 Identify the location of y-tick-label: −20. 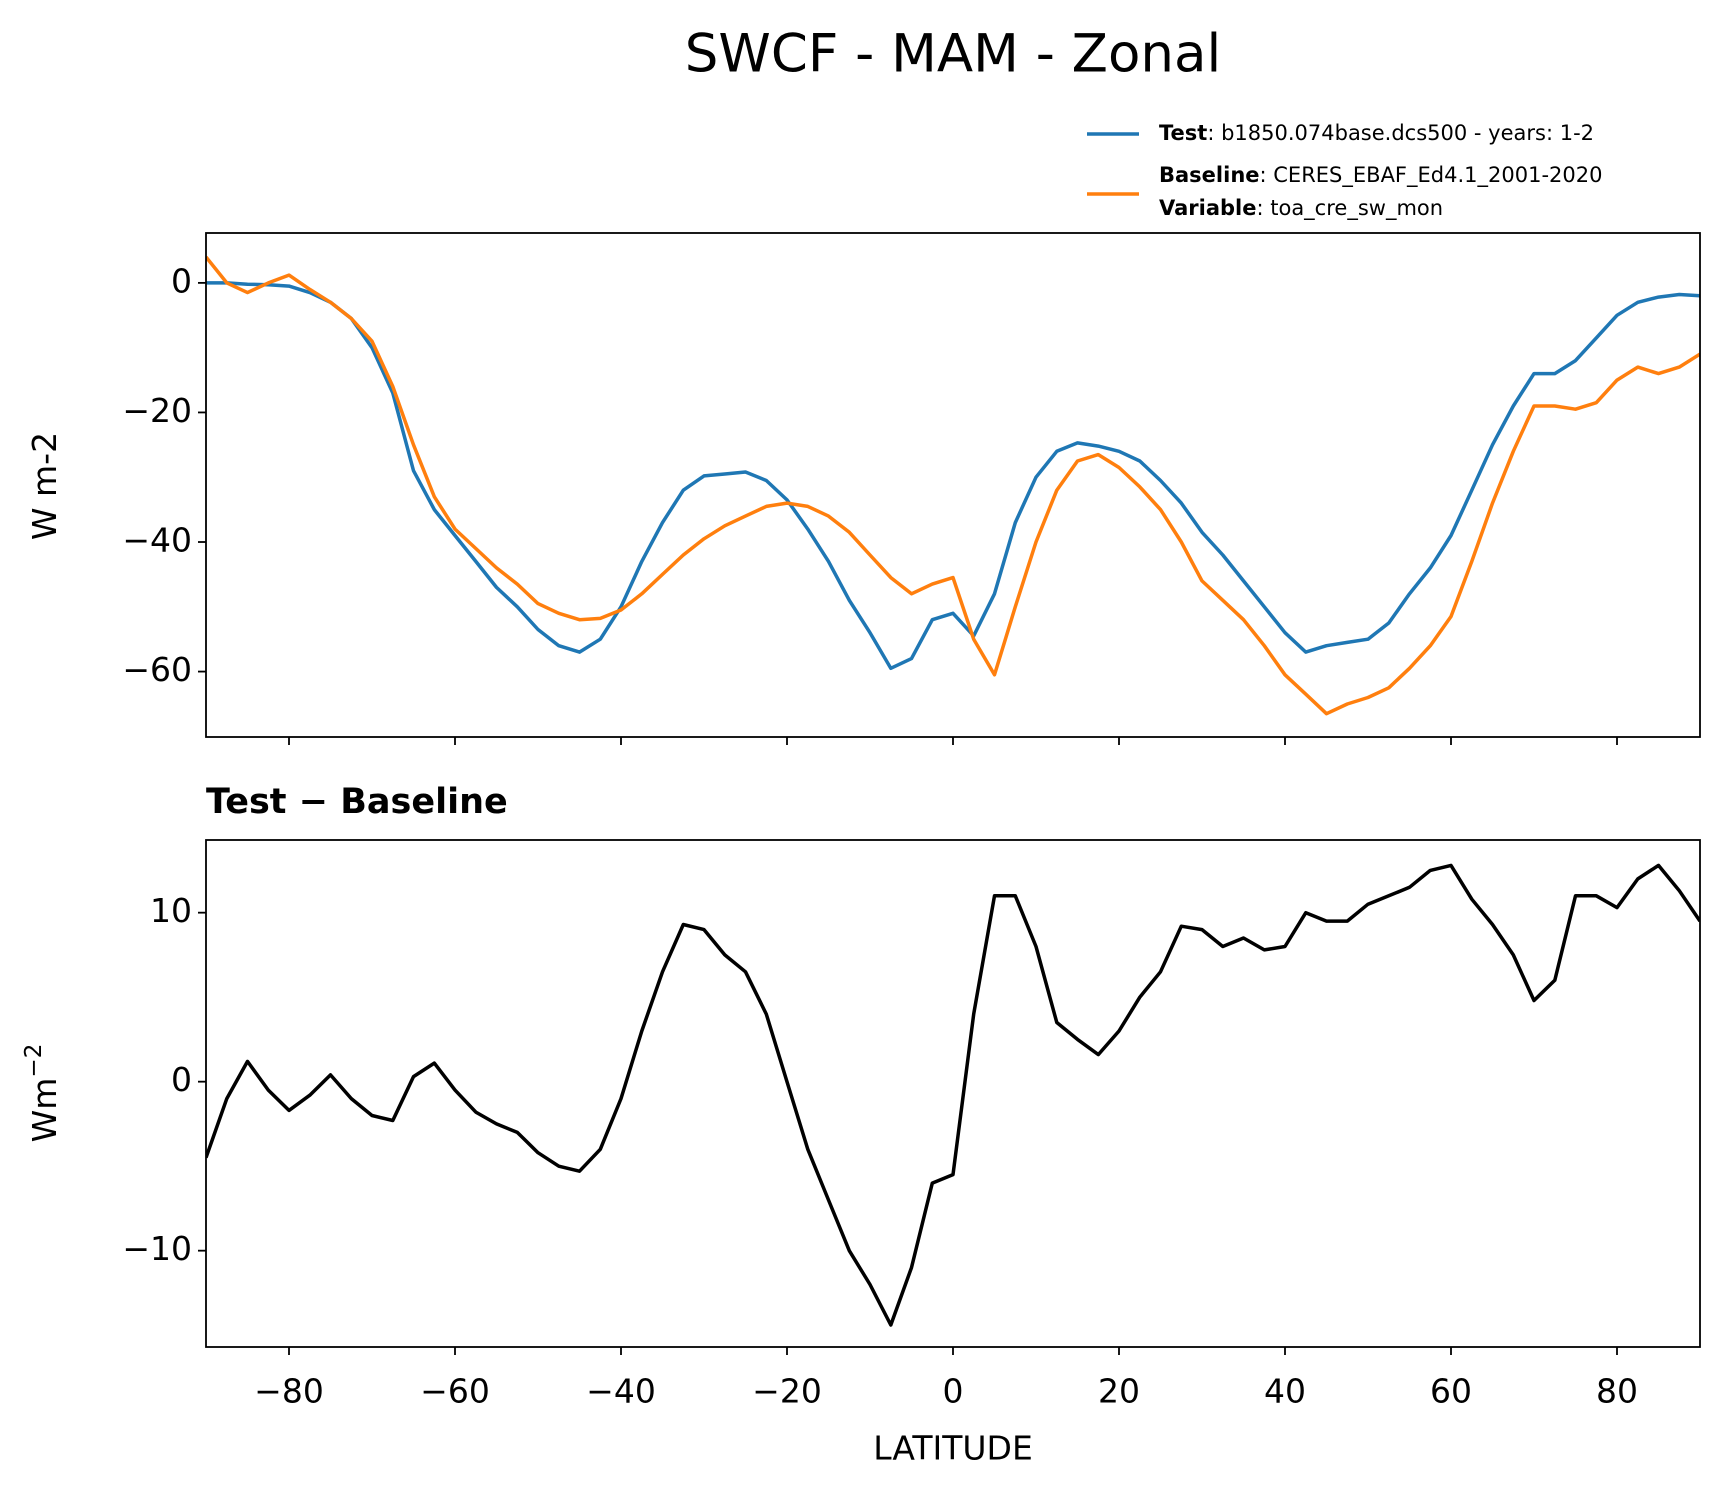
(157, 410).